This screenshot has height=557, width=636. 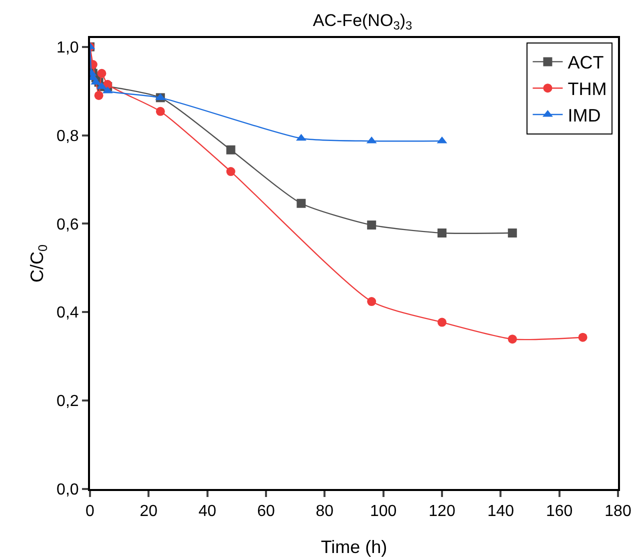 I want to click on x-tick-label: 120, so click(x=442, y=511).